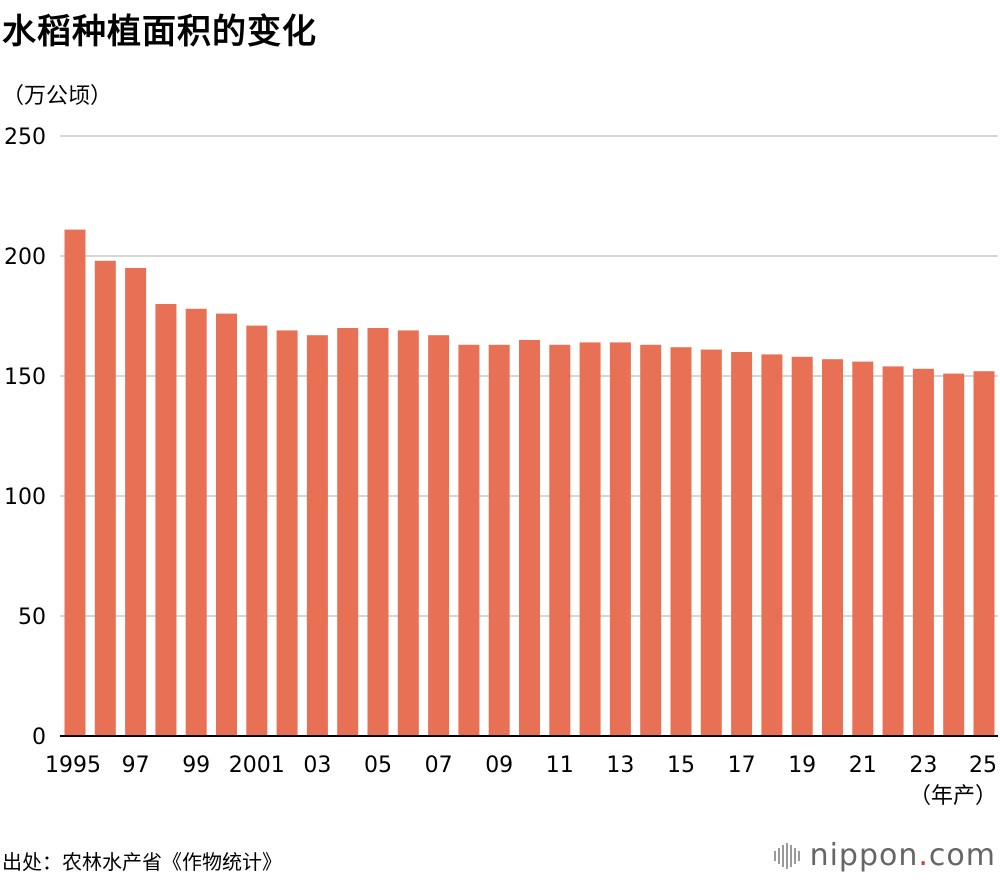 Image resolution: width=1000 pixels, height=880 pixels. What do you see at coordinates (142, 862) in the screenshot?
I see `source-note: 出处：农林水产省《作物统计》` at bounding box center [142, 862].